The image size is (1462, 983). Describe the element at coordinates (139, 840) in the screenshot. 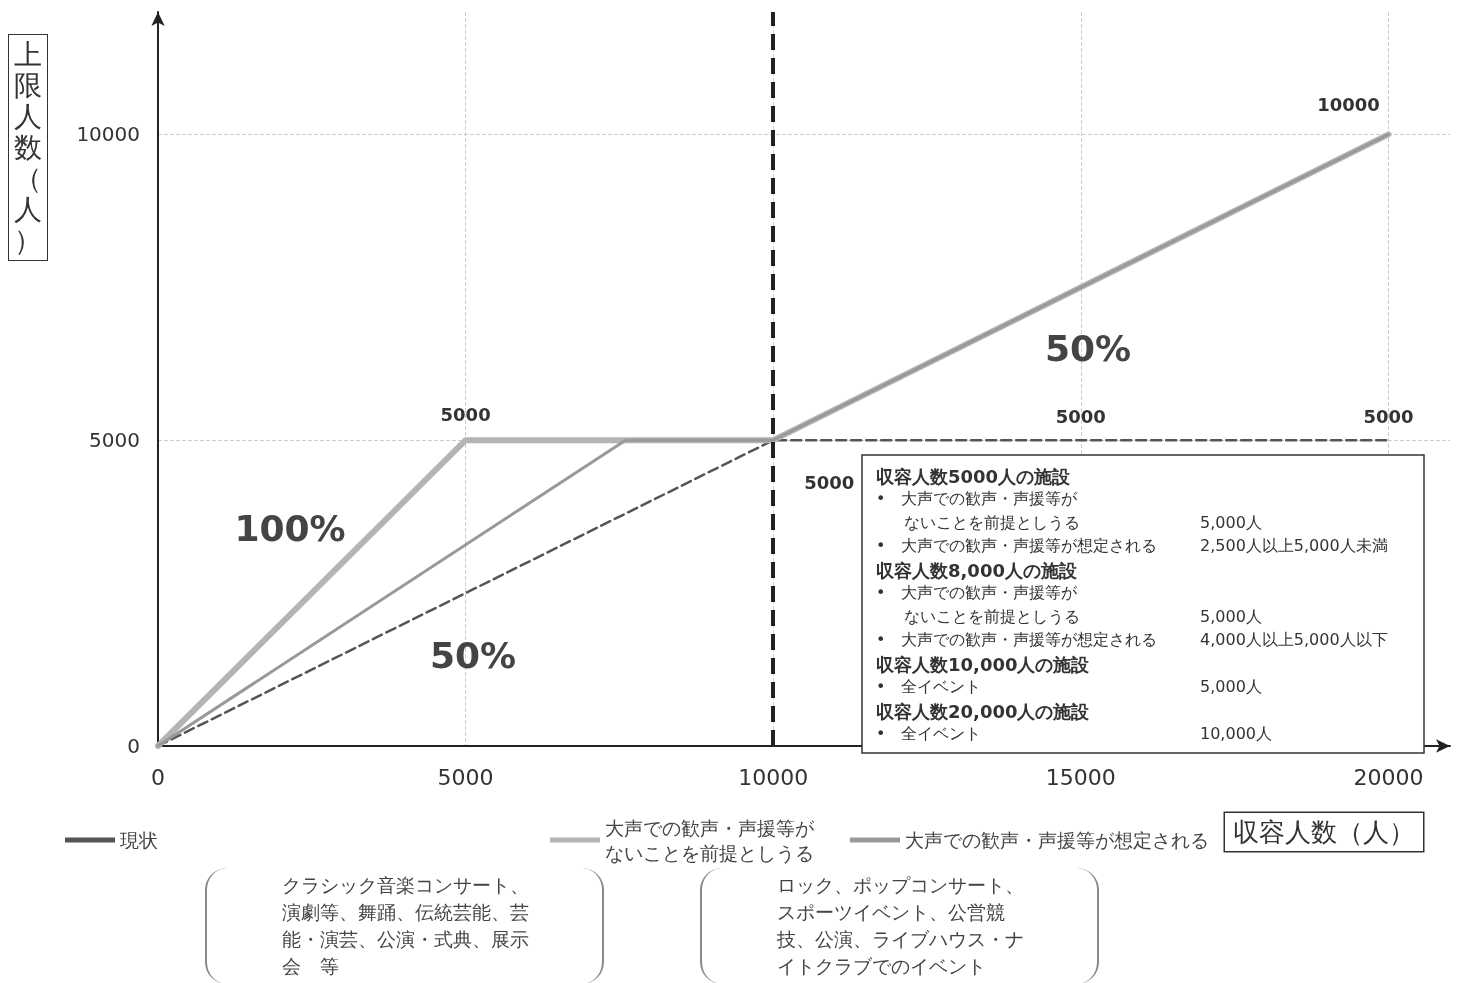

I see `legend-label: 現状` at that location.